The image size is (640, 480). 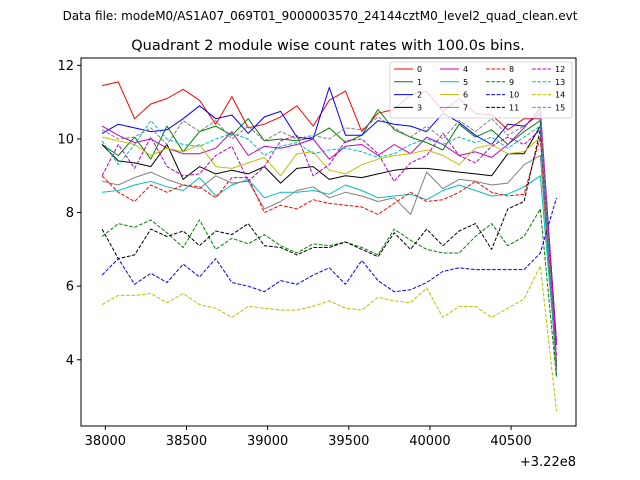 What do you see at coordinates (465, 107) in the screenshot?
I see `legend-label-7: 7` at bounding box center [465, 107].